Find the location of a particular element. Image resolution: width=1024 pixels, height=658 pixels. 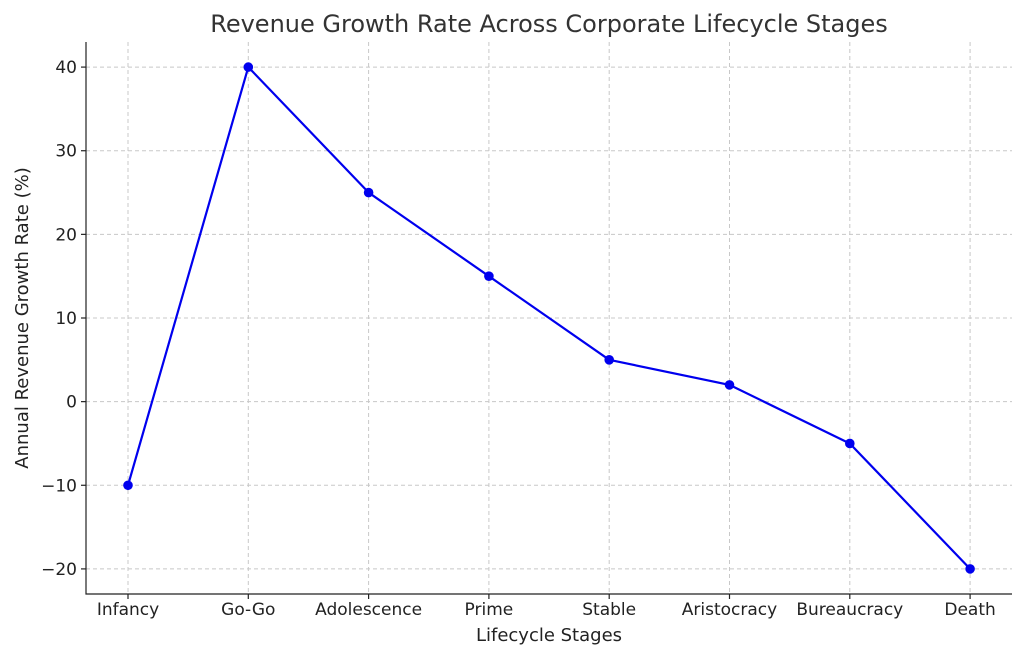

x-tick-label: Bureaucracy is located at coordinates (849, 610).